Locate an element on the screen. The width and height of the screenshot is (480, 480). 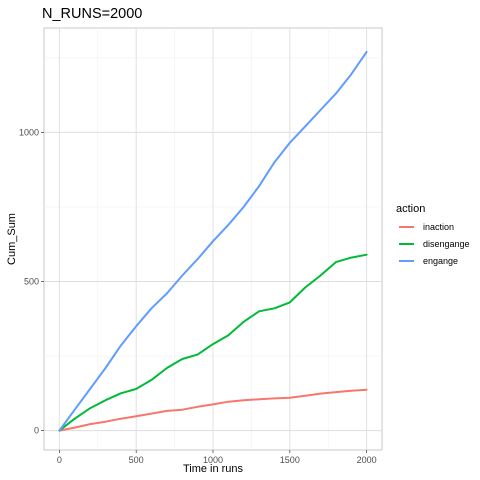
x-tick-label: 0 is located at coordinates (59, 460).